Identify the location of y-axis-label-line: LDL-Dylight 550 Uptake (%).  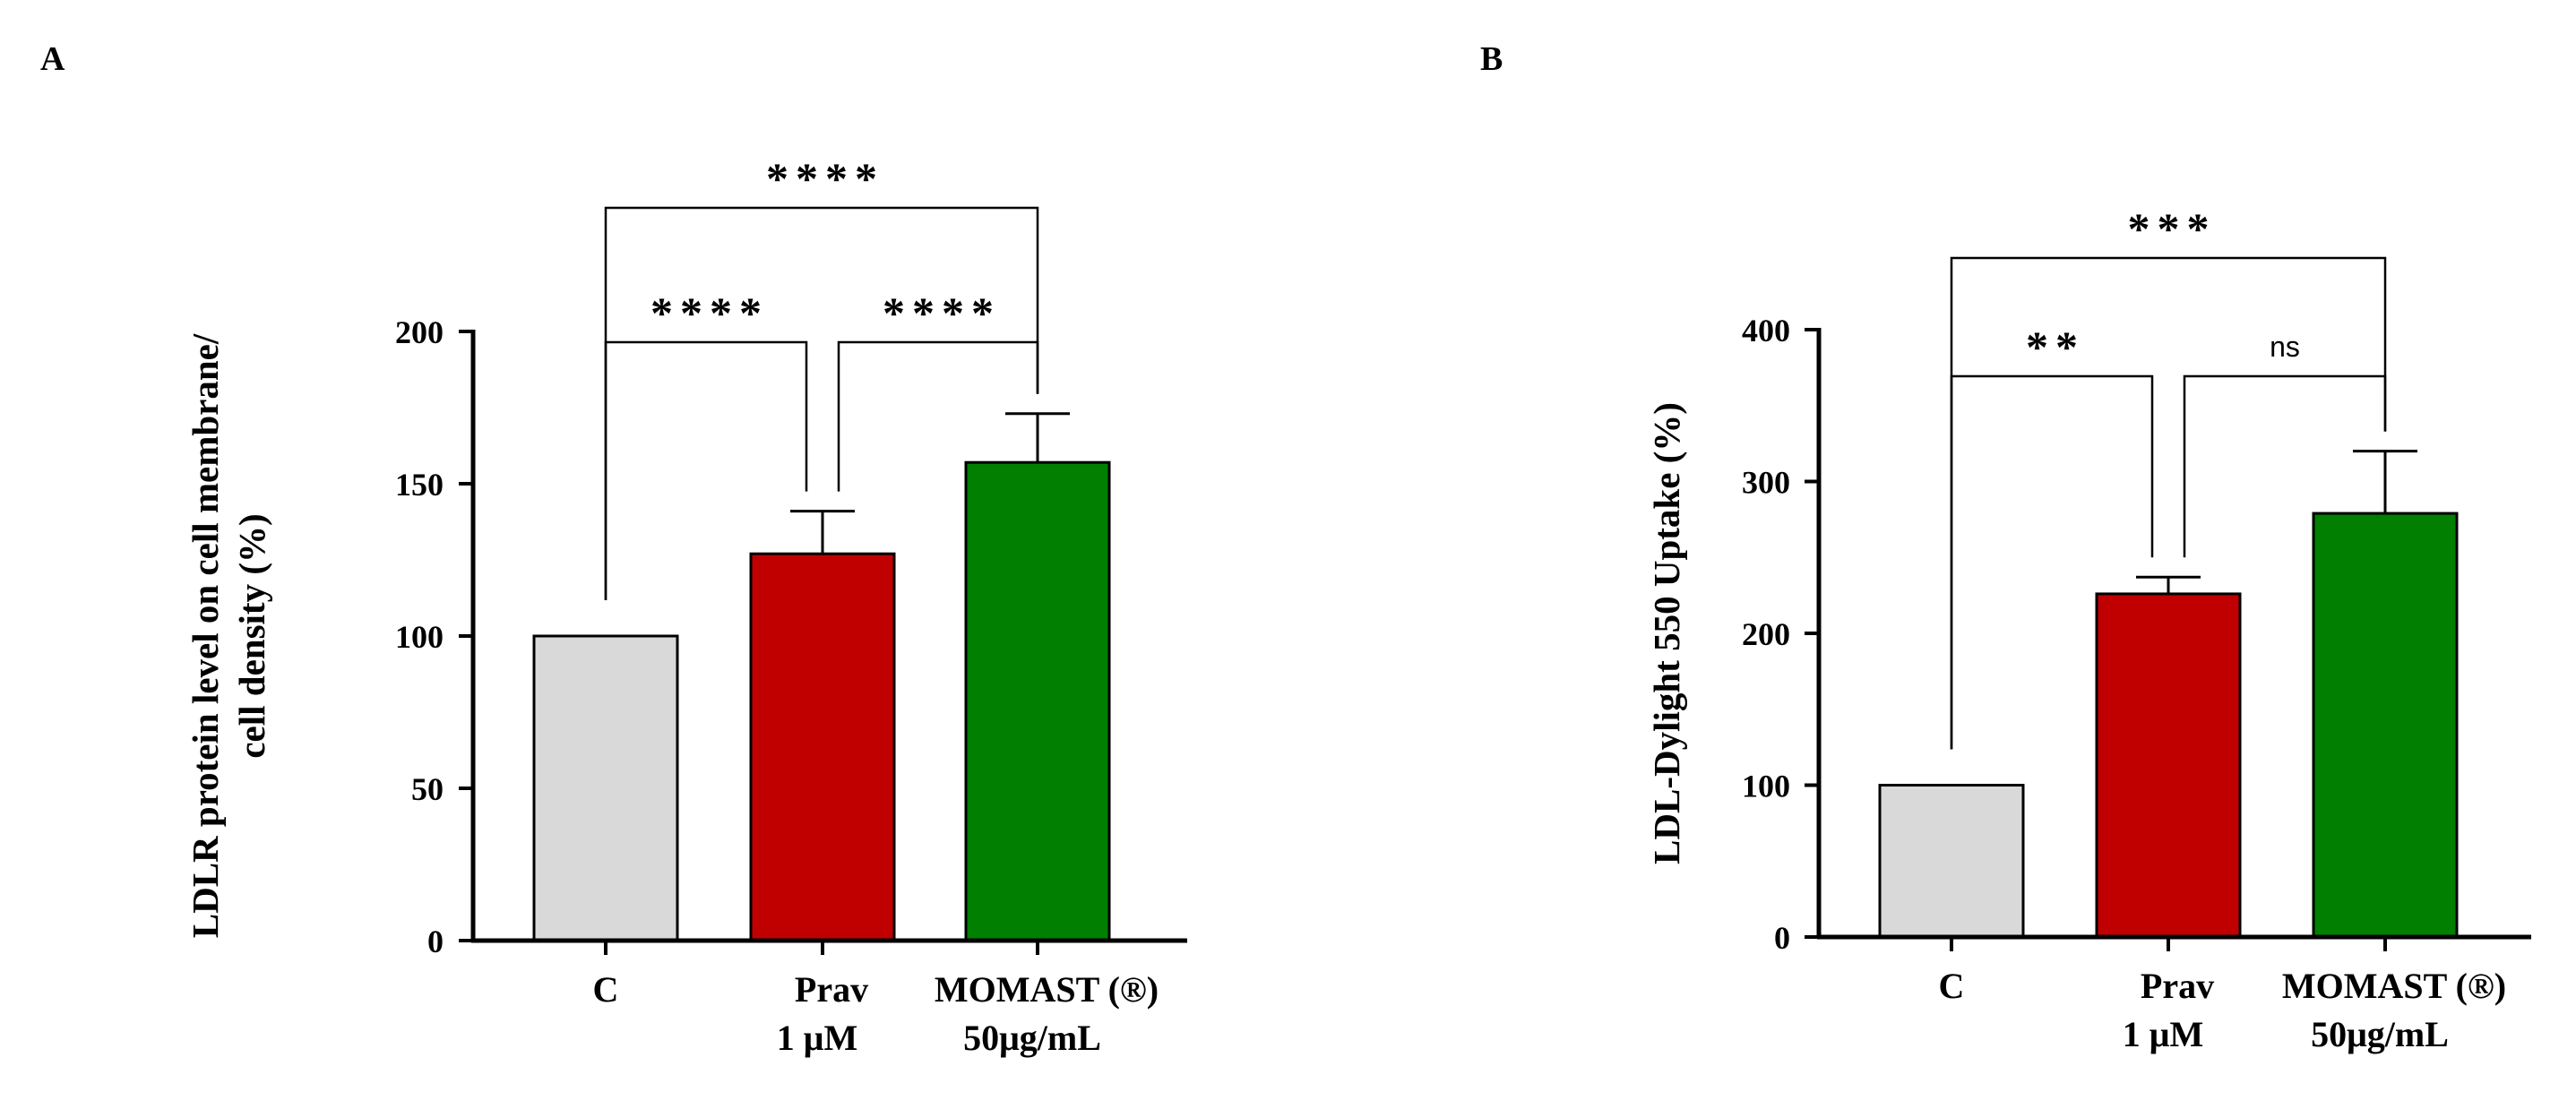
(1666, 633).